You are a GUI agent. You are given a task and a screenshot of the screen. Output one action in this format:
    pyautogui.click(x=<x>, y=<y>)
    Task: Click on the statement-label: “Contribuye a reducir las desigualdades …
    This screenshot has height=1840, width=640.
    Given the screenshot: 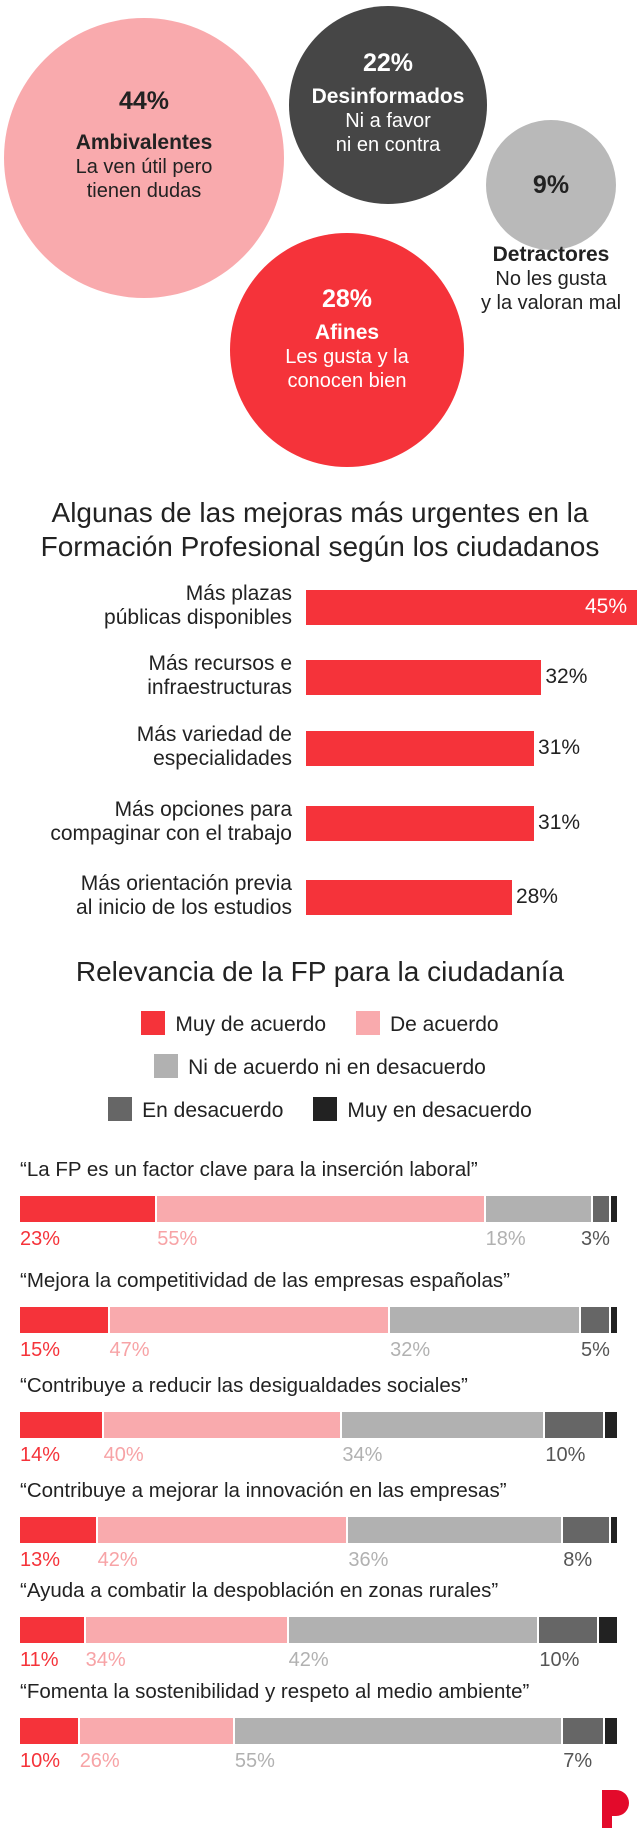 What is the action you would take?
    pyautogui.click(x=244, y=1385)
    